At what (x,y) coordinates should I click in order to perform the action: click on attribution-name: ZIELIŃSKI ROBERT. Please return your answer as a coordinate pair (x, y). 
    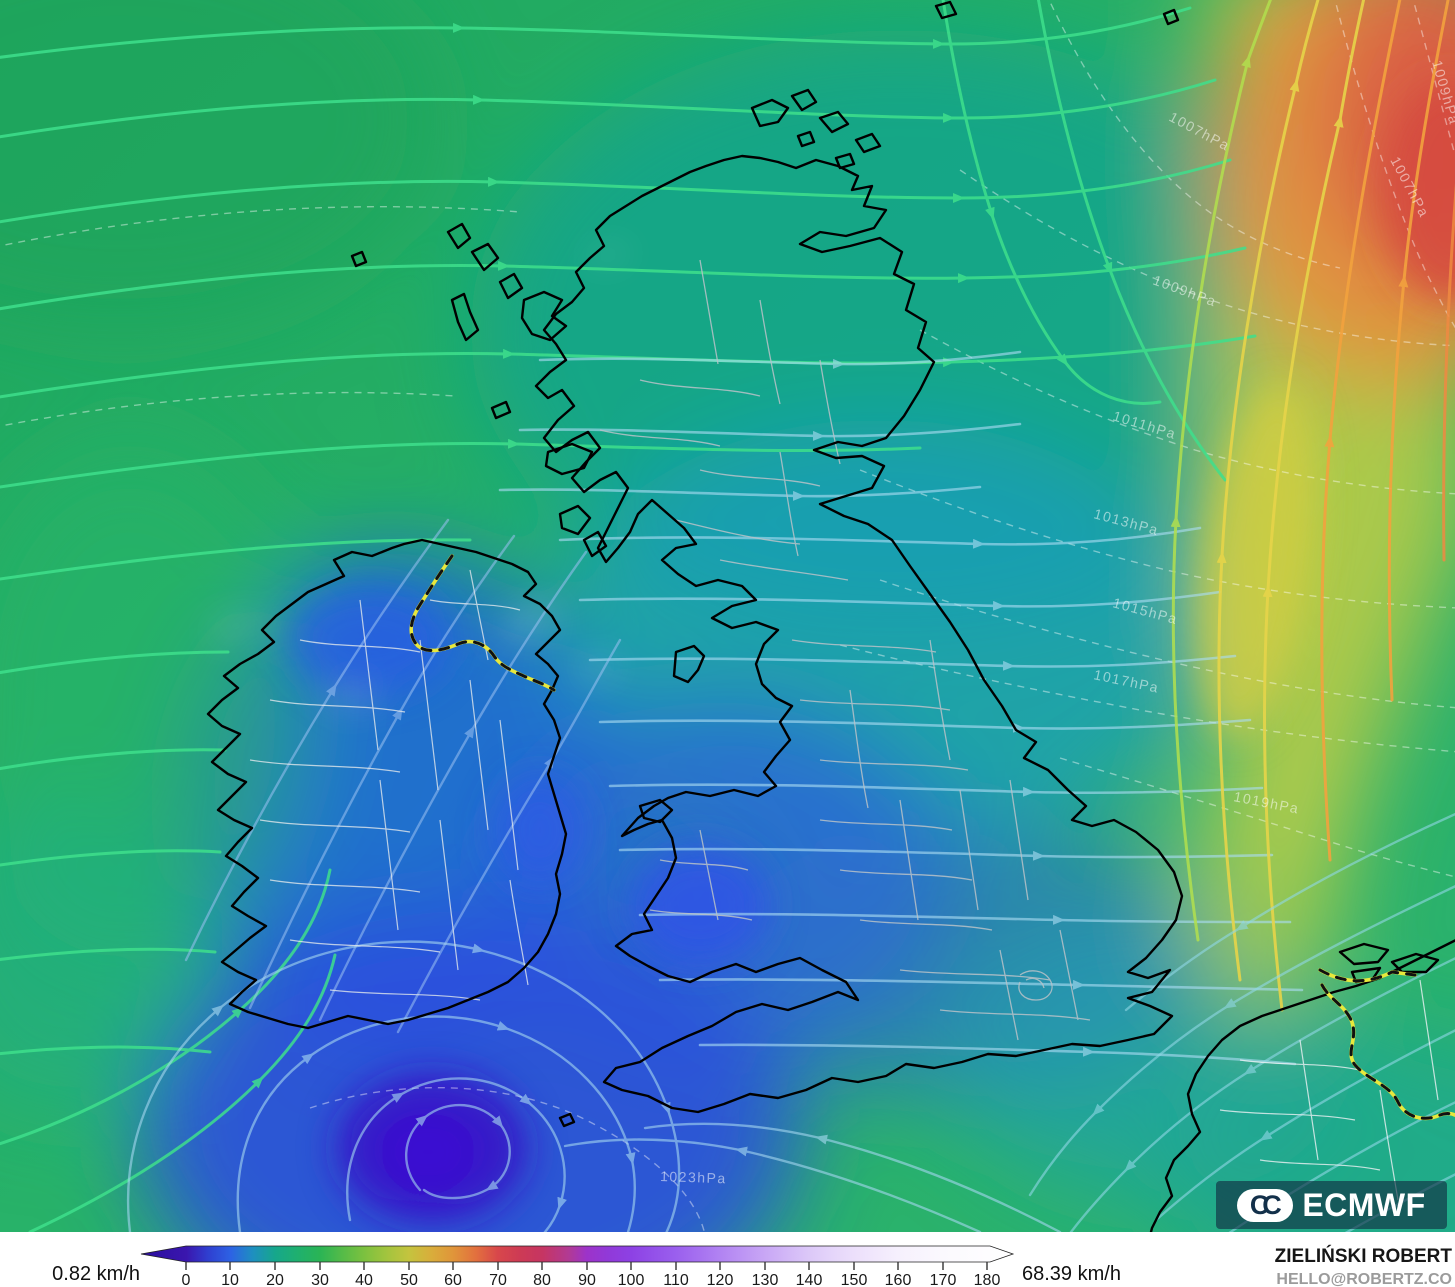
    Looking at the image, I should click on (1364, 1256).